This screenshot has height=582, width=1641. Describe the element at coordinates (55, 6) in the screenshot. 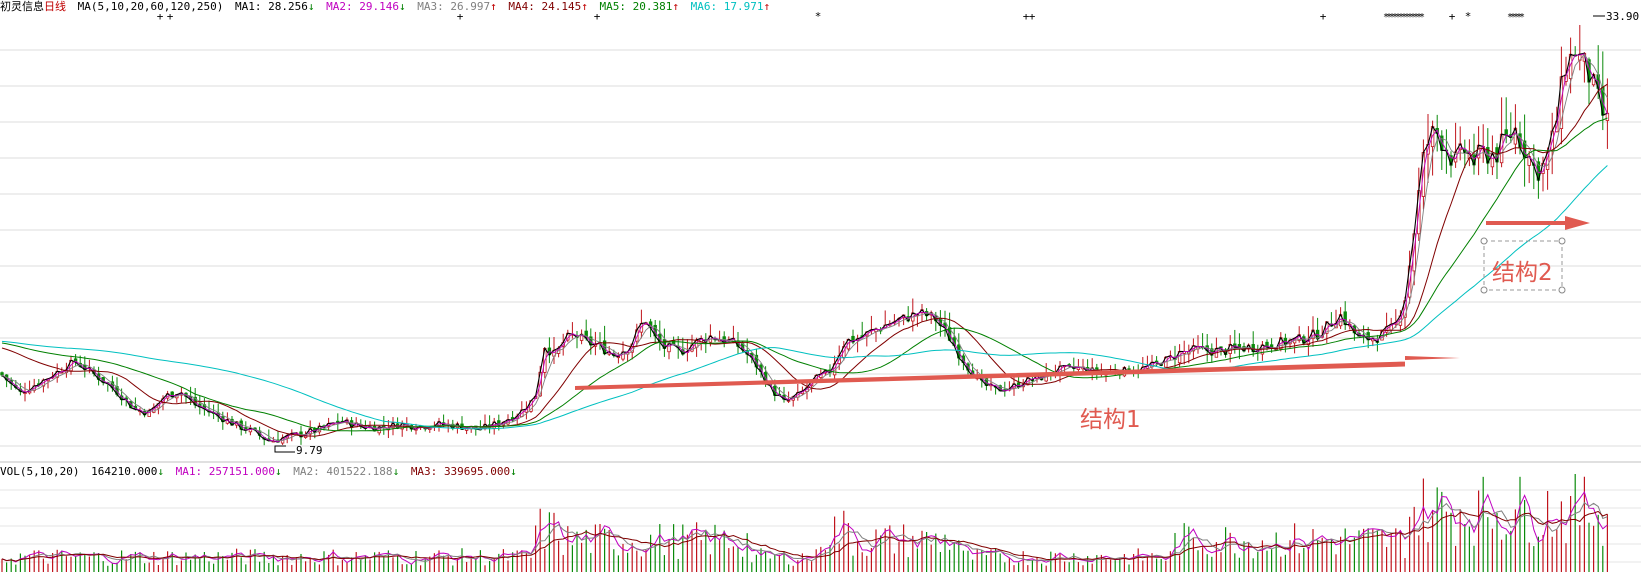

I see `period-label: 日线` at that location.